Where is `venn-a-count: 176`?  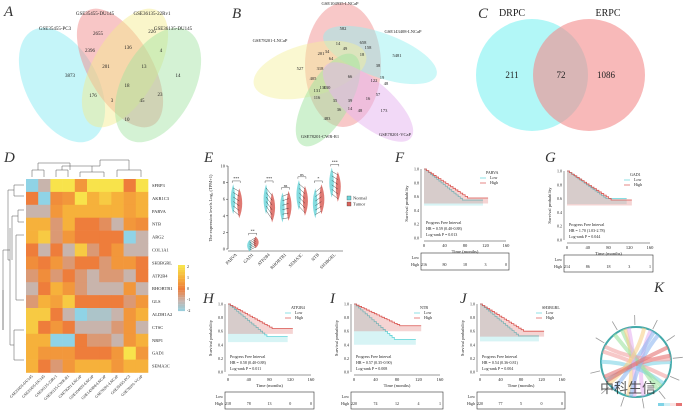
venn-a-count: 176 is located at coordinates (93, 96).